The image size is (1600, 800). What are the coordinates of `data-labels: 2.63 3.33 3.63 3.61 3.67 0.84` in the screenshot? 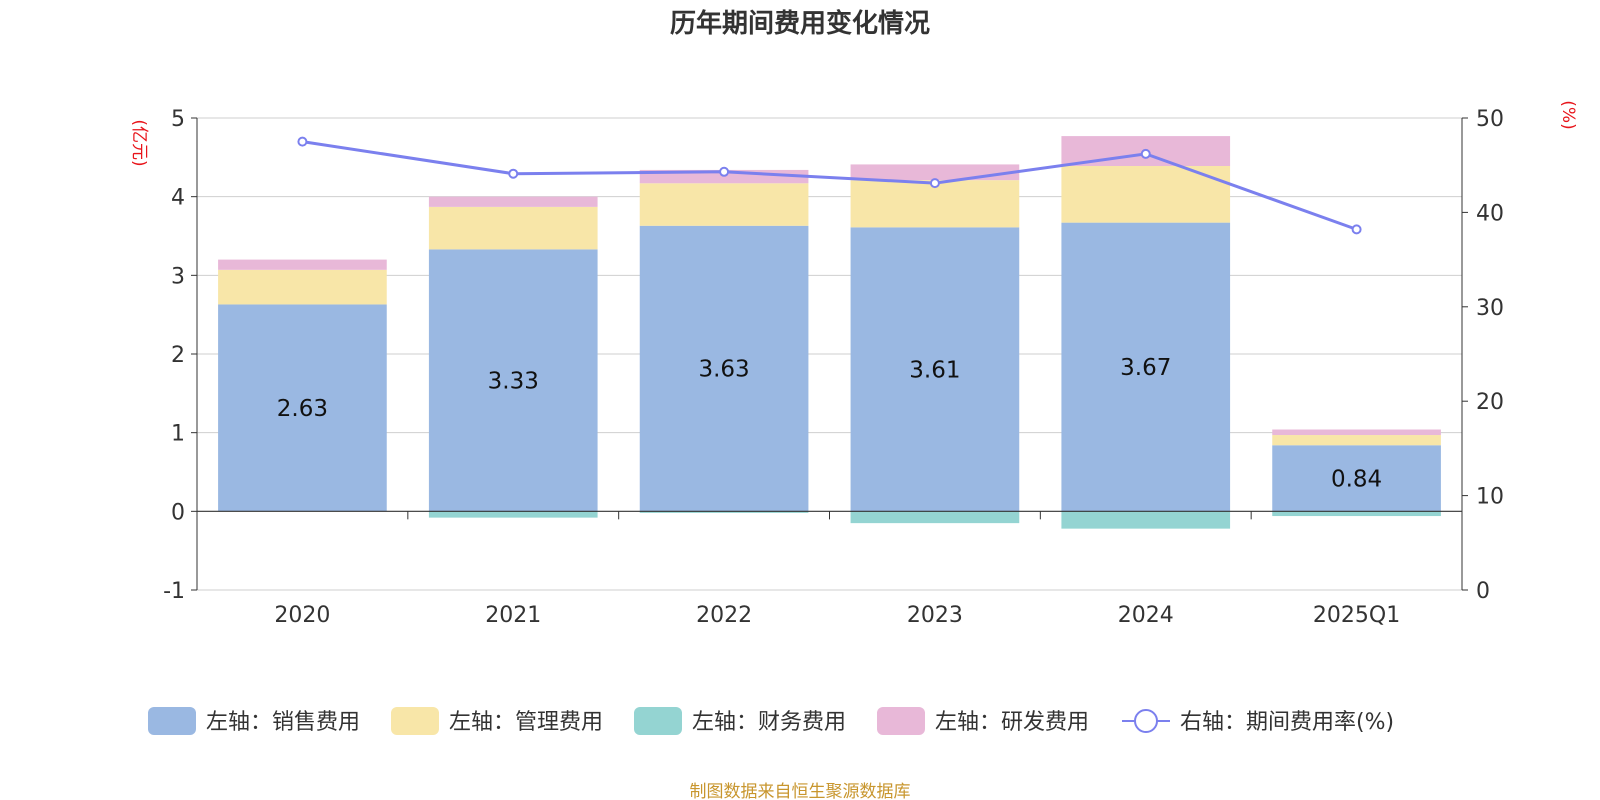 It's located at (829, 423).